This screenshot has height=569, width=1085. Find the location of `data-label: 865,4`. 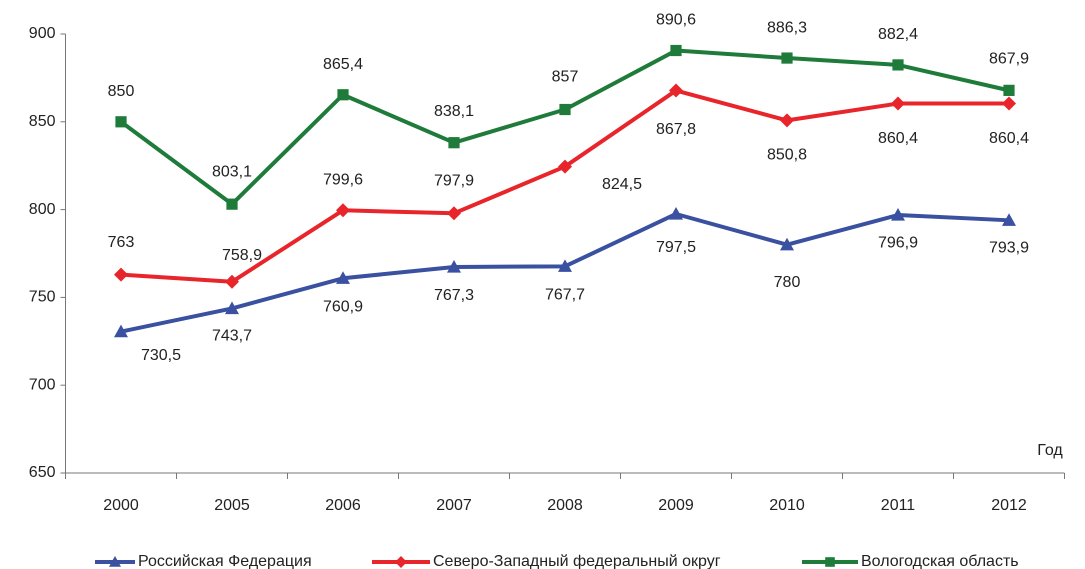

data-label: 865,4 is located at coordinates (343, 64).